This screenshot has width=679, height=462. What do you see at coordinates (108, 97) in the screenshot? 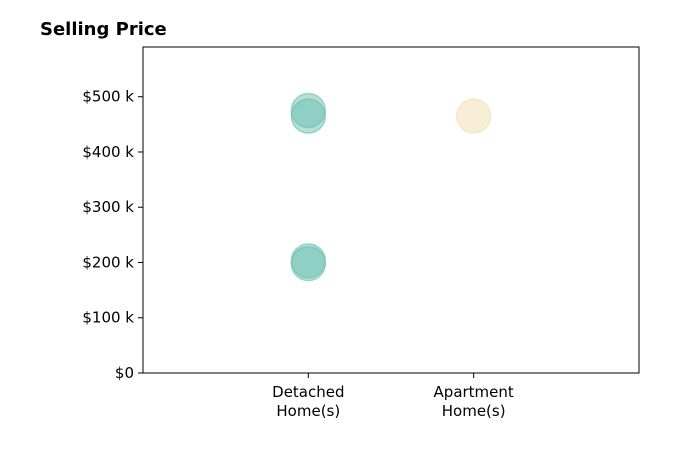
I see `y-tick-label: $500 k` at bounding box center [108, 97].